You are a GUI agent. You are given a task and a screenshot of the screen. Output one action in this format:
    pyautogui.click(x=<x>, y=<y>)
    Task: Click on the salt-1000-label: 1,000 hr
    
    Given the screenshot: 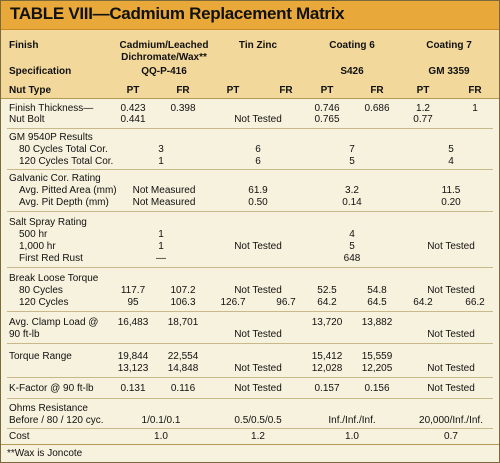 What is the action you would take?
    pyautogui.click(x=37, y=246)
    